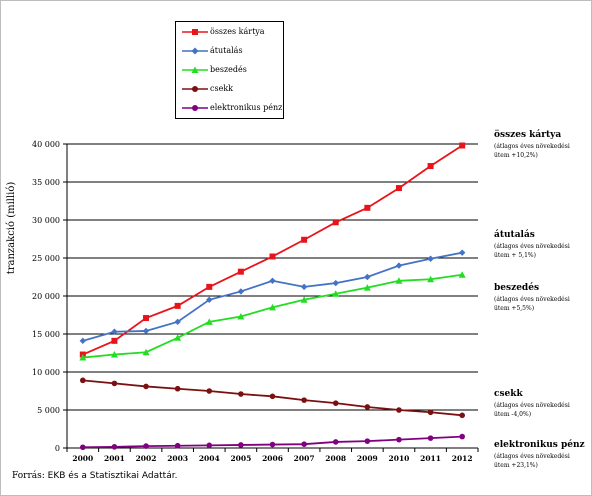 The height and width of the screenshot is (496, 592). I want to click on x-tick-label: 2009, so click(367, 458).